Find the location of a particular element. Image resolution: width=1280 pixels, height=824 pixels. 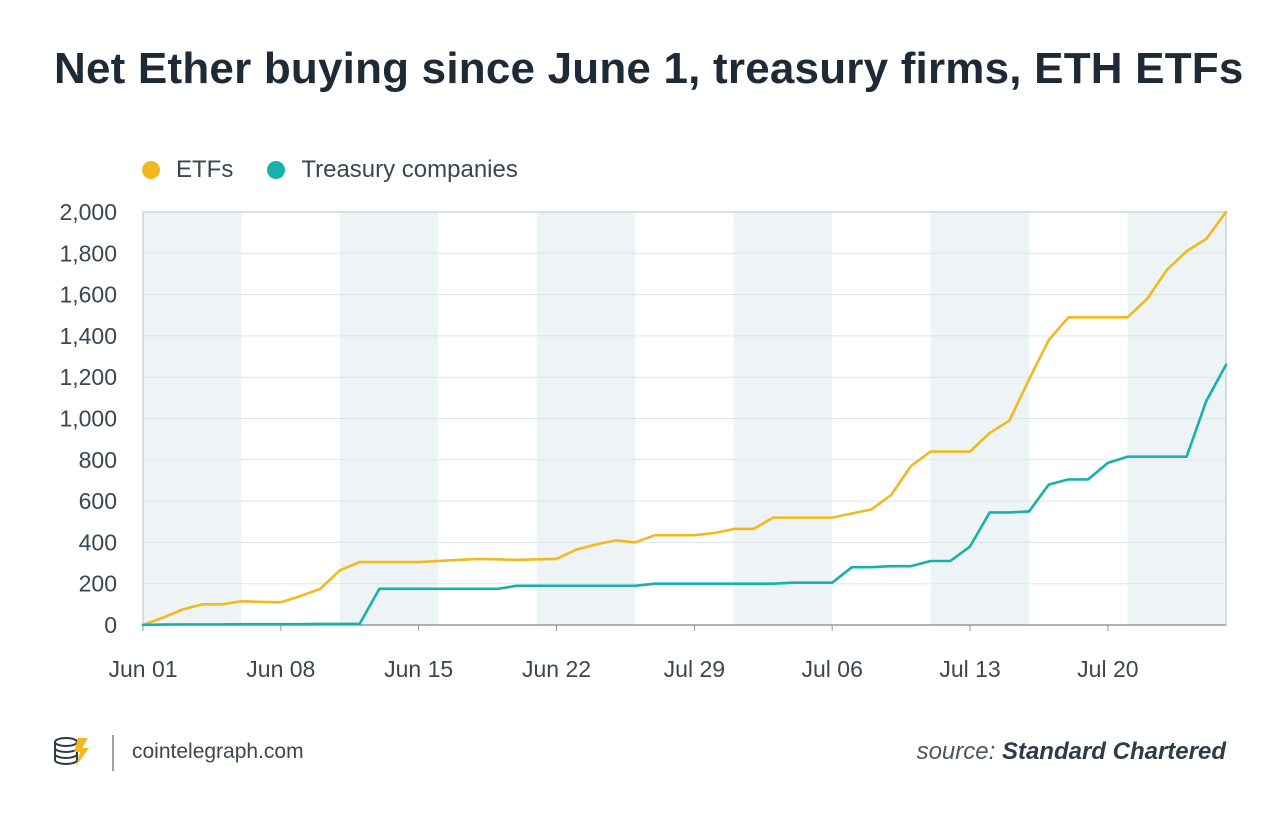

chart-legend: ETFs Treasury companies is located at coordinates (330, 170).